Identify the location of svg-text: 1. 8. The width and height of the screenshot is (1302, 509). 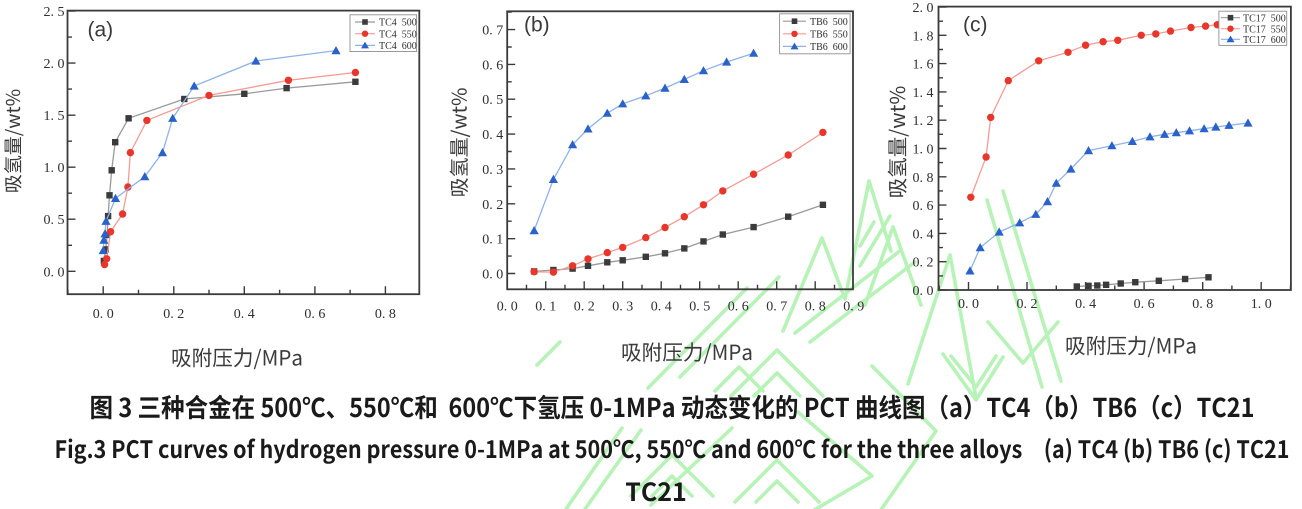
(923, 36).